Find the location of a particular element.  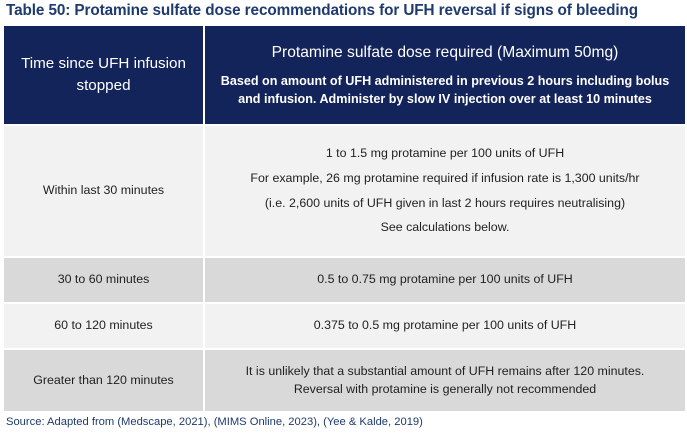

header-time-label: Time since UFH infusion stopped is located at coordinates (103, 74).